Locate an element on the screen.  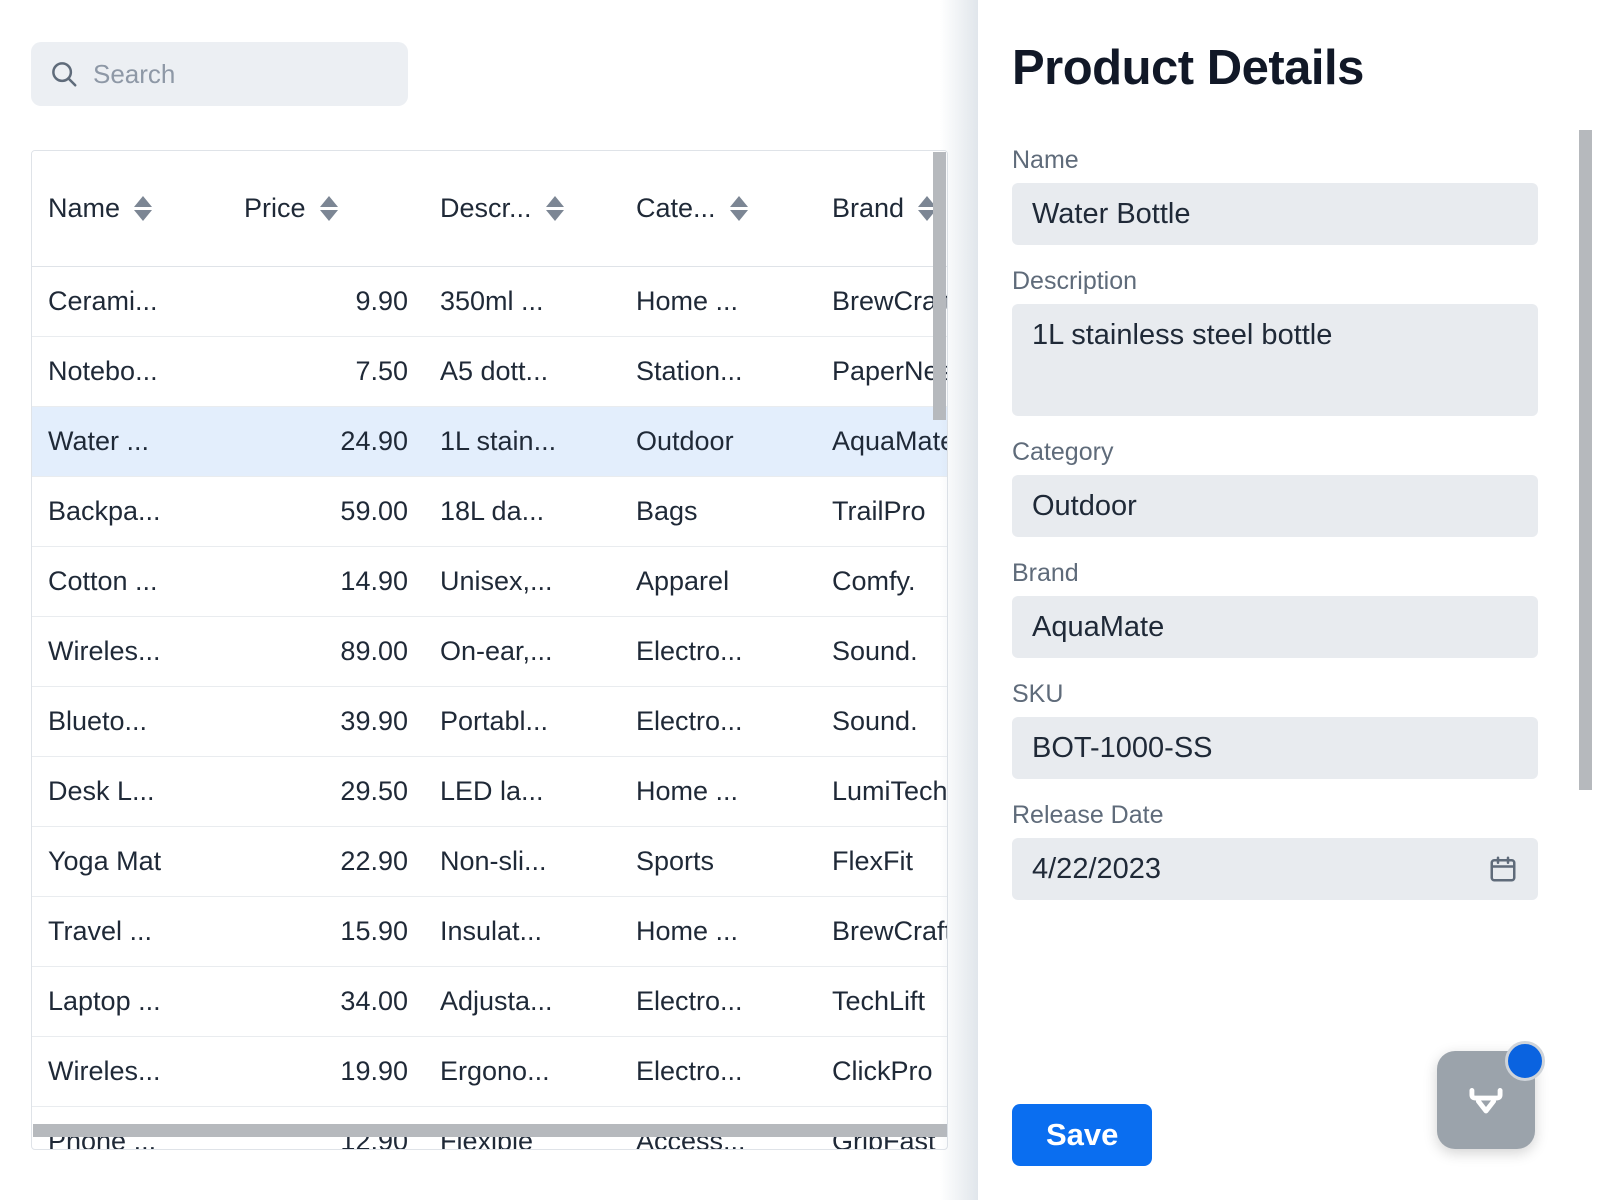
cell-price: 19.90 is located at coordinates (326, 1071).